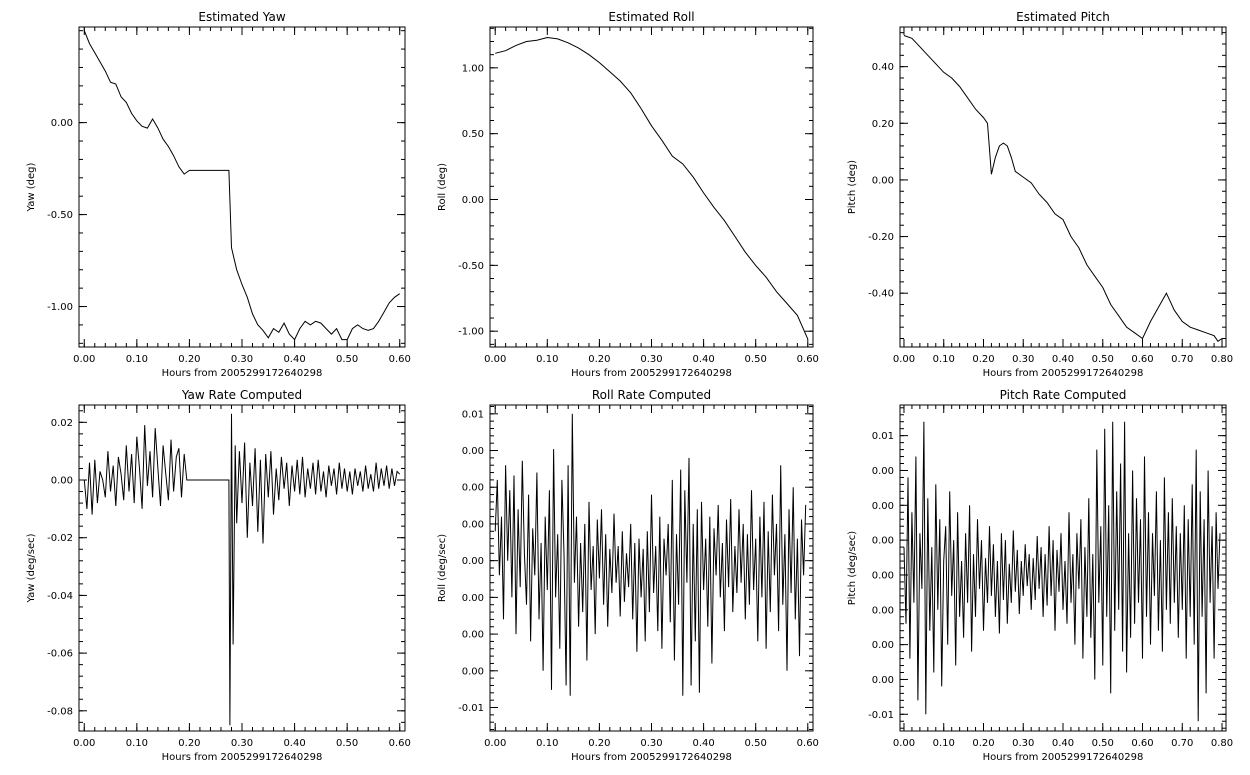 The height and width of the screenshot is (775, 1250). I want to click on chart-title: Roll Rate Computed, so click(651, 395).